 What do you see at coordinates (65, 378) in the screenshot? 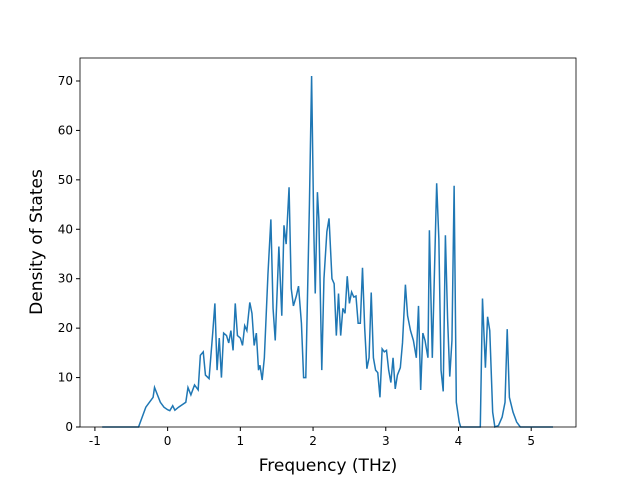
I see `y-tick-label: 10` at bounding box center [65, 378].